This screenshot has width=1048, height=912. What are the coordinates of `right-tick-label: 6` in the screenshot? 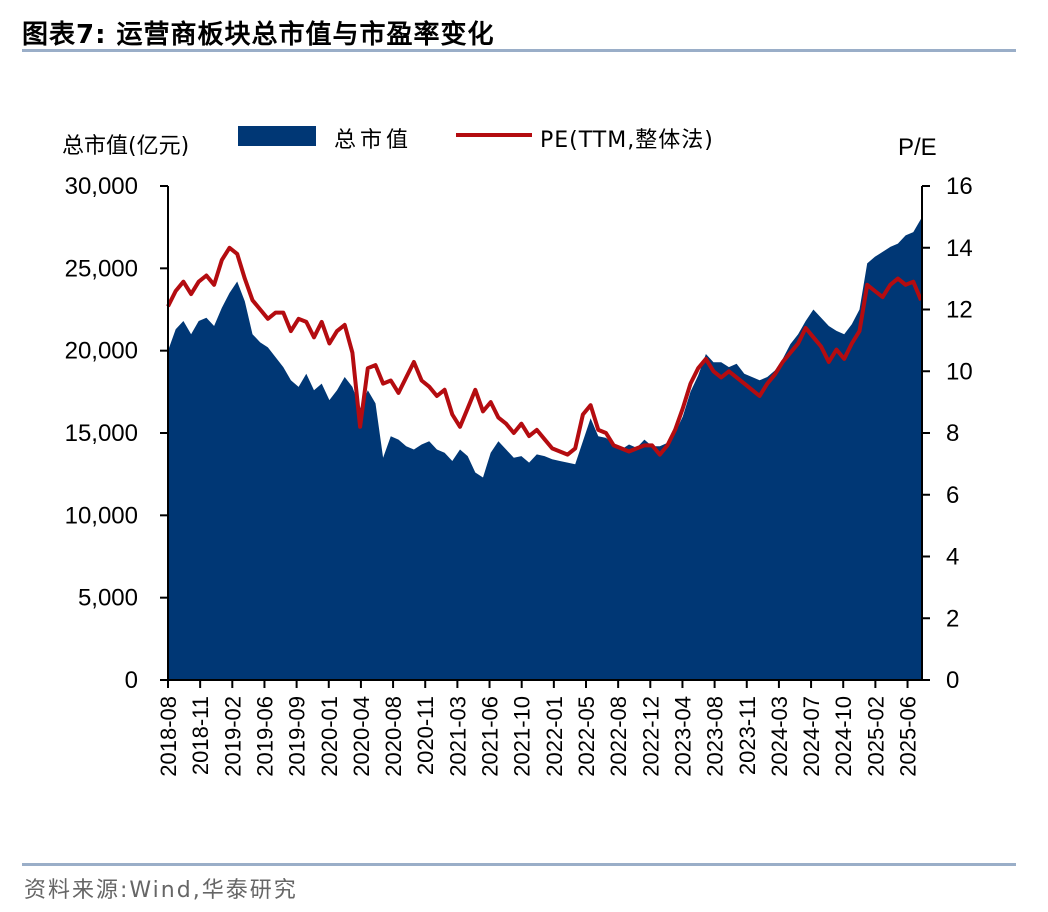 It's located at (952, 495).